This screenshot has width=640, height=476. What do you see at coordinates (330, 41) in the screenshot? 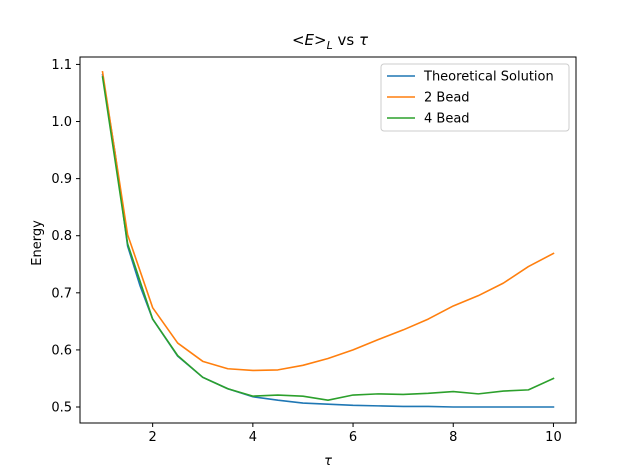
I see `chart-title: <E>L vs τ` at bounding box center [330, 41].